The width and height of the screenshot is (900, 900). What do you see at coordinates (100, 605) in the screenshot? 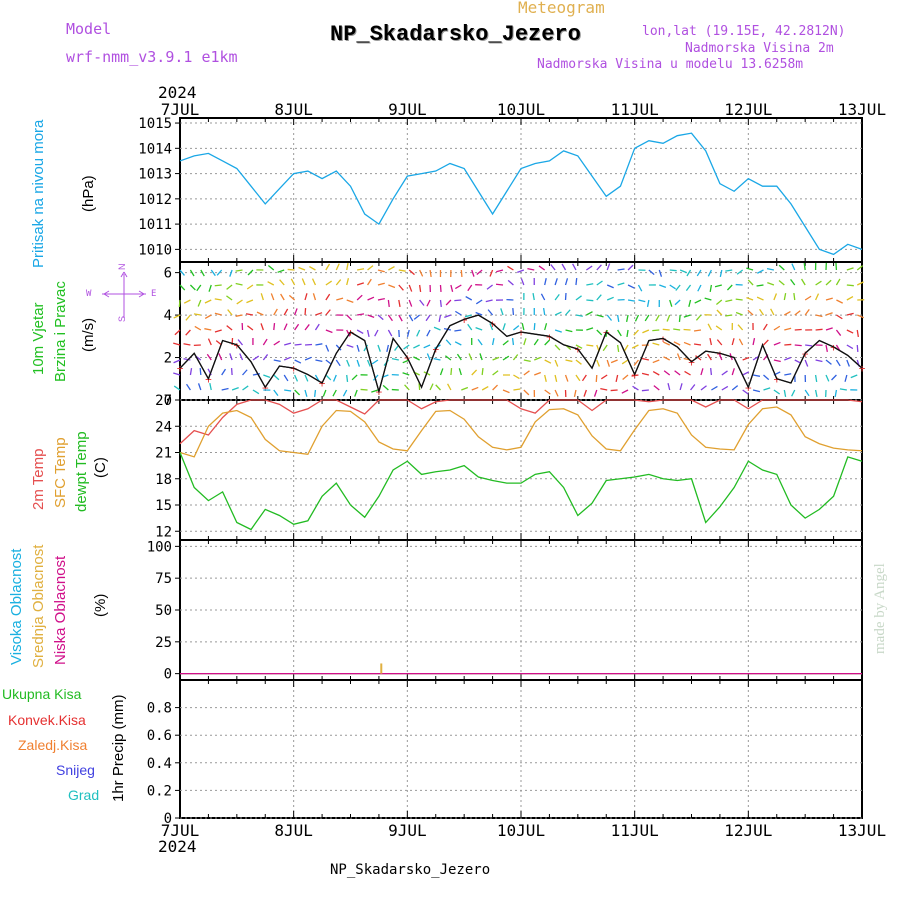
I see `cloud-unit: (%)` at bounding box center [100, 605].